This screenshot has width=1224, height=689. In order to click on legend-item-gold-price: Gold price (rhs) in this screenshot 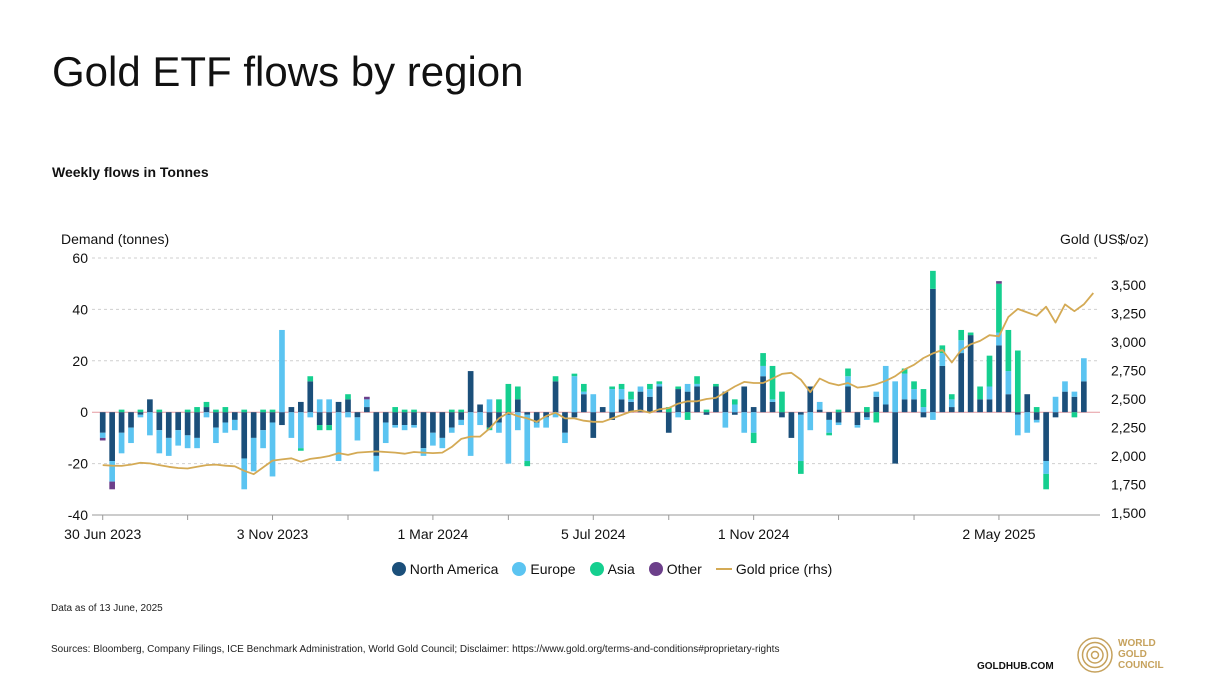, I will do `click(773, 569)`.